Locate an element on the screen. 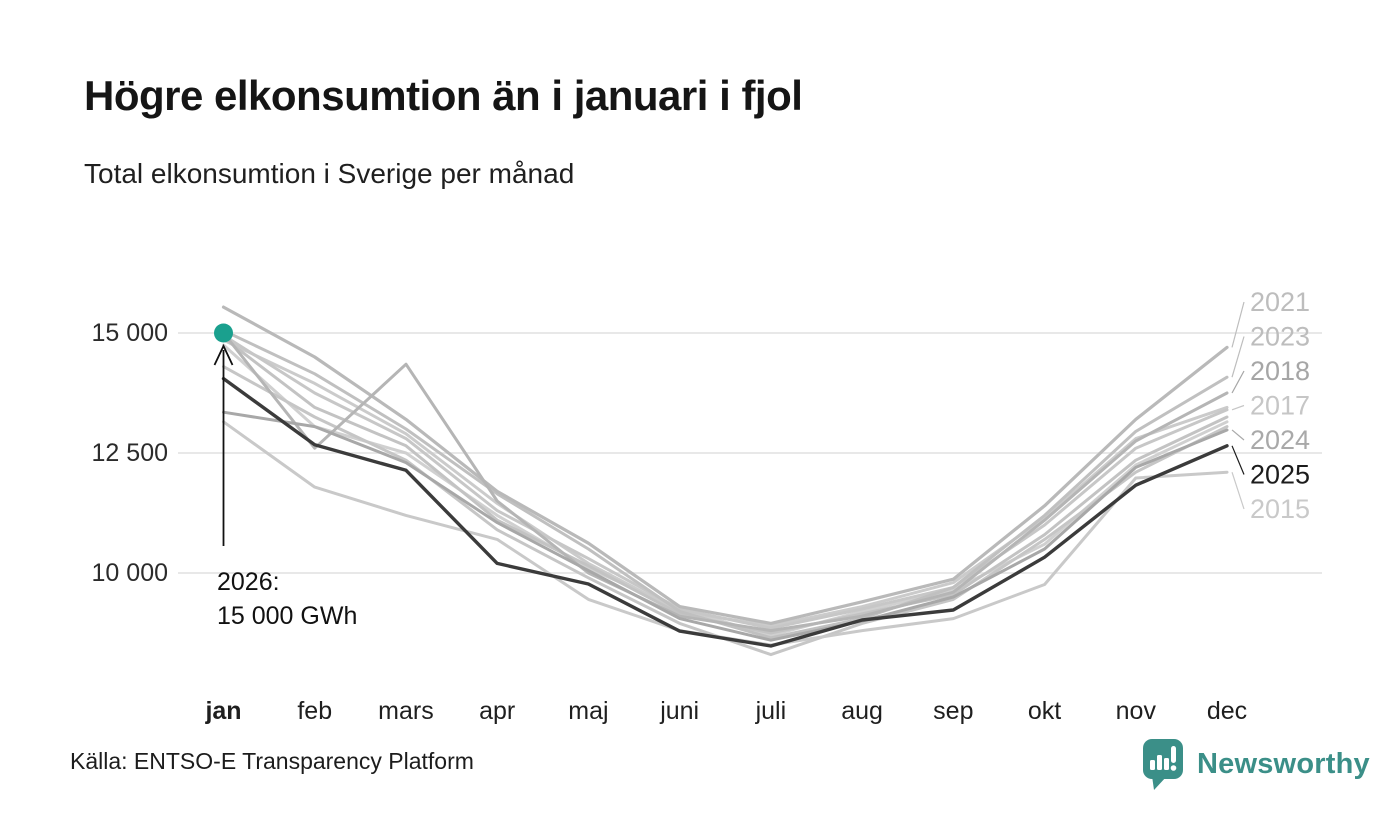 The height and width of the screenshot is (840, 1400). x-axis-tick-label-dec: dec is located at coordinates (1227, 711).